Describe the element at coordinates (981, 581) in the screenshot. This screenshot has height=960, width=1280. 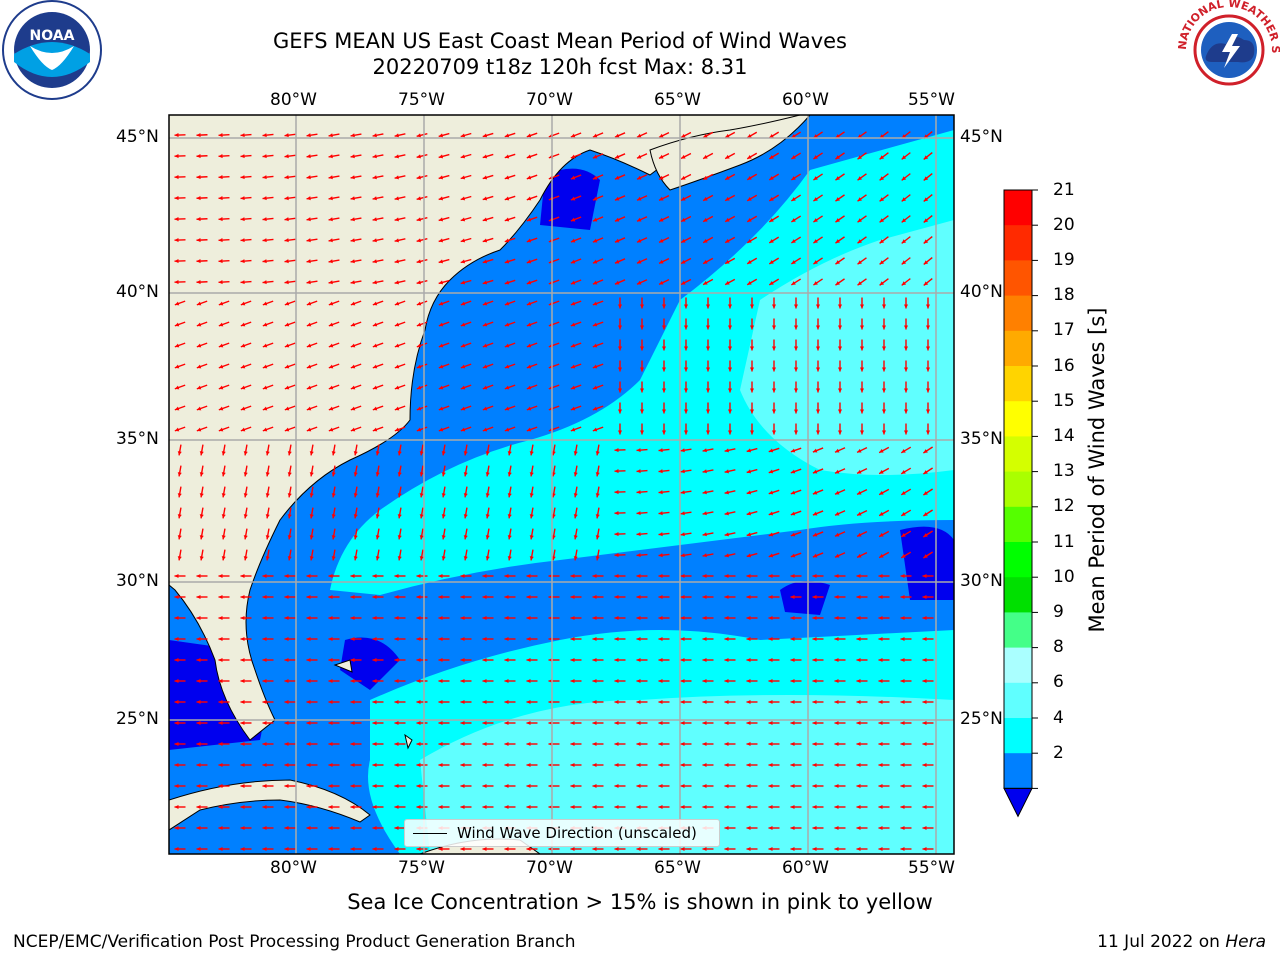
I see `lat-label-right-30n: 30°N` at that location.